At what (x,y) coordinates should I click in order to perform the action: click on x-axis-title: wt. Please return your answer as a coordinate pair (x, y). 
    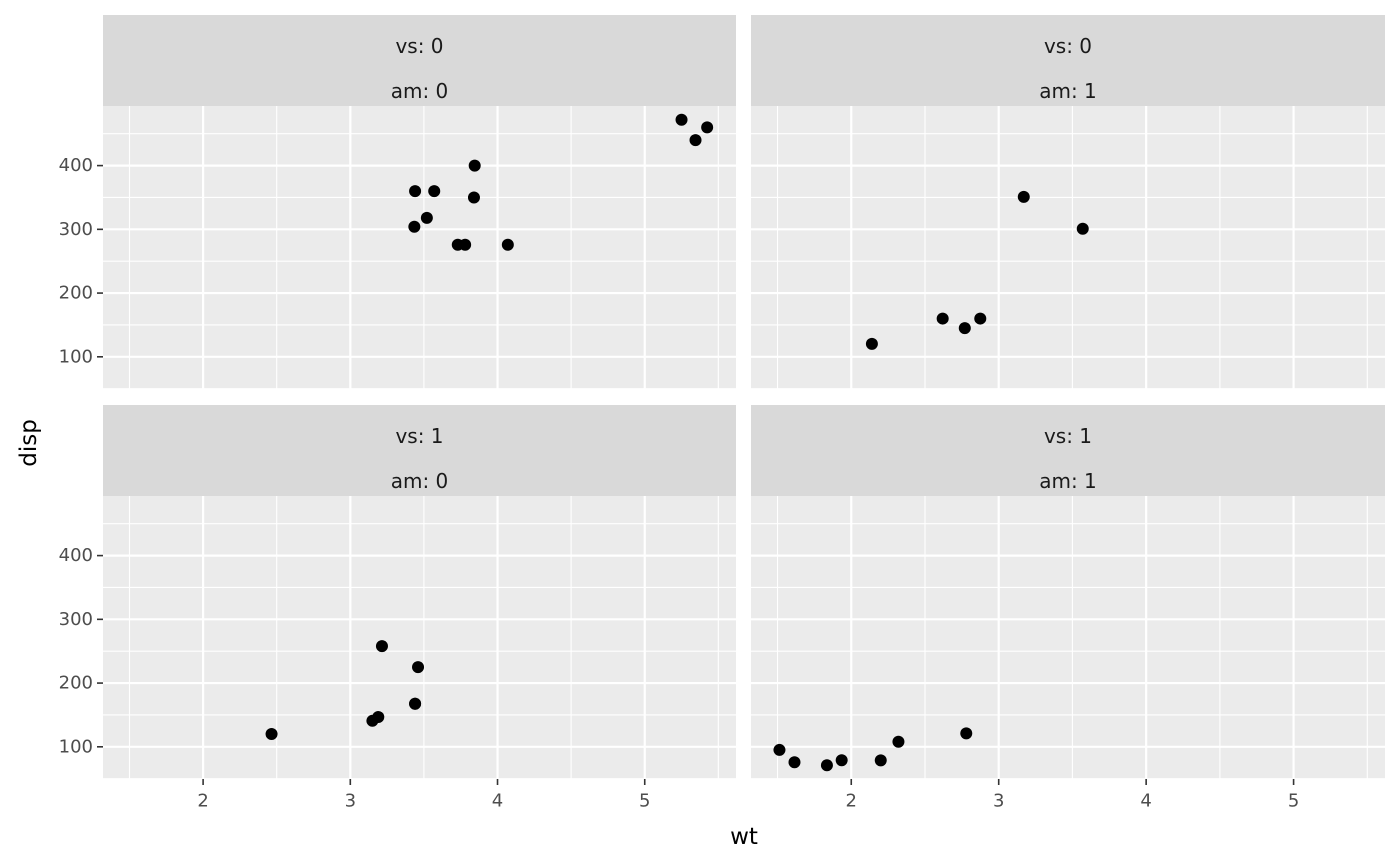
    Looking at the image, I should click on (744, 837).